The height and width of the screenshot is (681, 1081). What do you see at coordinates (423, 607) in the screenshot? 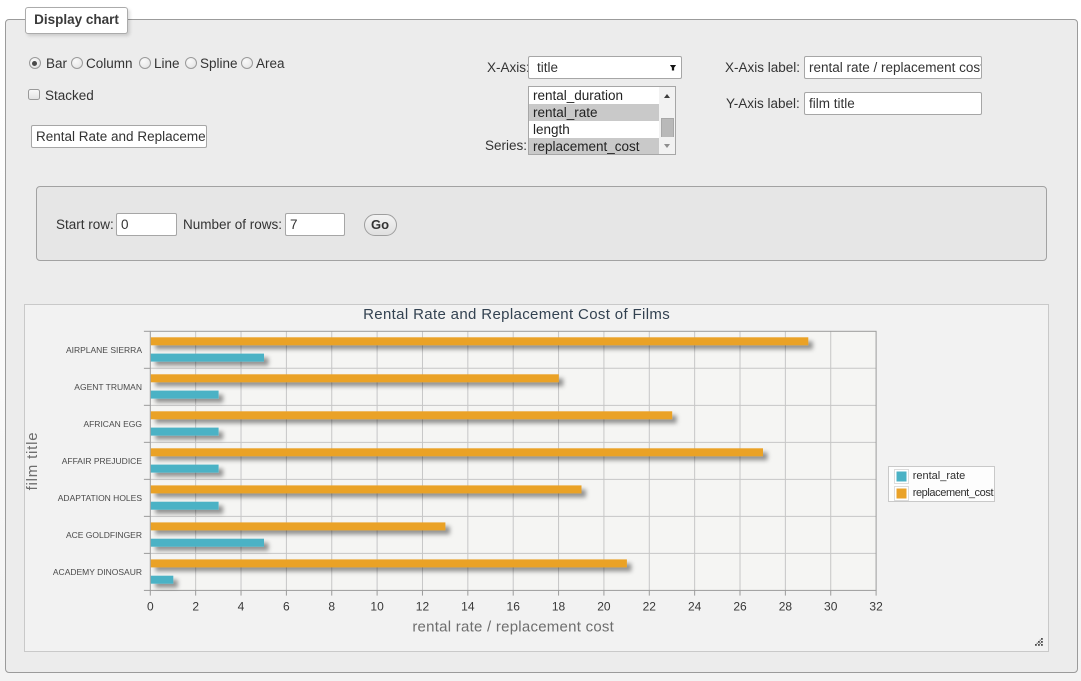
I see `svg-text: 12` at bounding box center [423, 607].